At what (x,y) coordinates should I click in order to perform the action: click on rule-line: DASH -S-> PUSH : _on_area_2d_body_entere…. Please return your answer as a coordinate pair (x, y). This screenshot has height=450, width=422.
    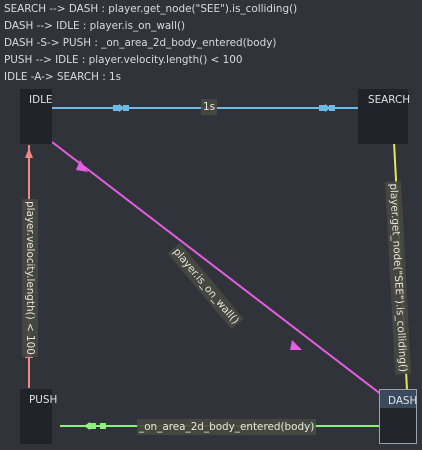
    Looking at the image, I should click on (140, 43).